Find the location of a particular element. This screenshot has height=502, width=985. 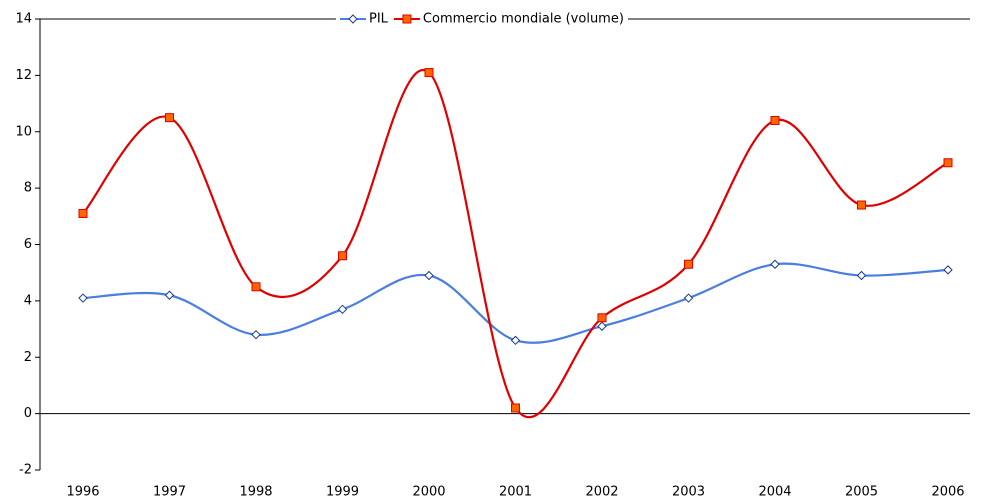

x-tick-label: 2004 is located at coordinates (774, 492).